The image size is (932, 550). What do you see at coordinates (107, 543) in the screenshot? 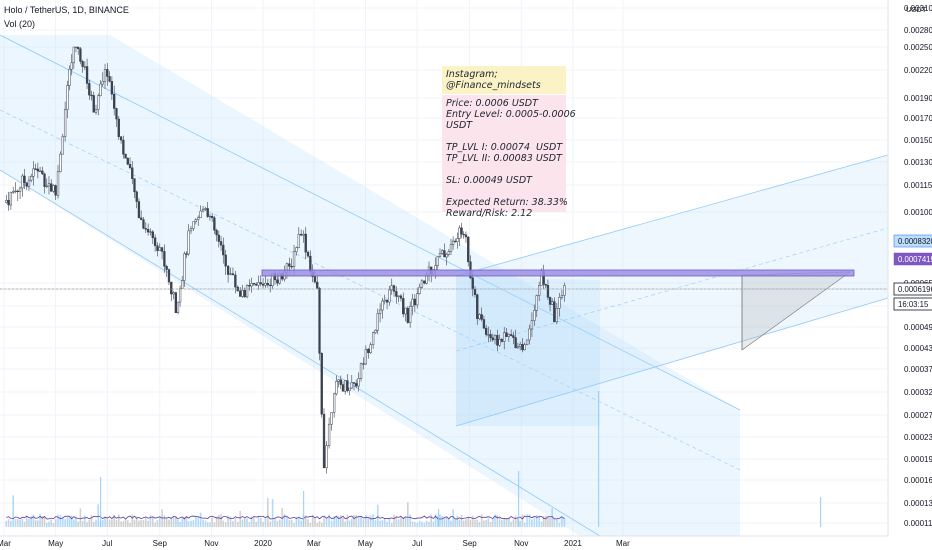
I see `time-tick-label: Jul` at bounding box center [107, 543].